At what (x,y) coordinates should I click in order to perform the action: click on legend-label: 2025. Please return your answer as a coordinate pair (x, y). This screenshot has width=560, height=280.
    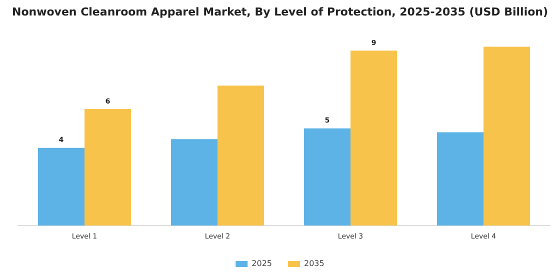
    Looking at the image, I should click on (262, 263).